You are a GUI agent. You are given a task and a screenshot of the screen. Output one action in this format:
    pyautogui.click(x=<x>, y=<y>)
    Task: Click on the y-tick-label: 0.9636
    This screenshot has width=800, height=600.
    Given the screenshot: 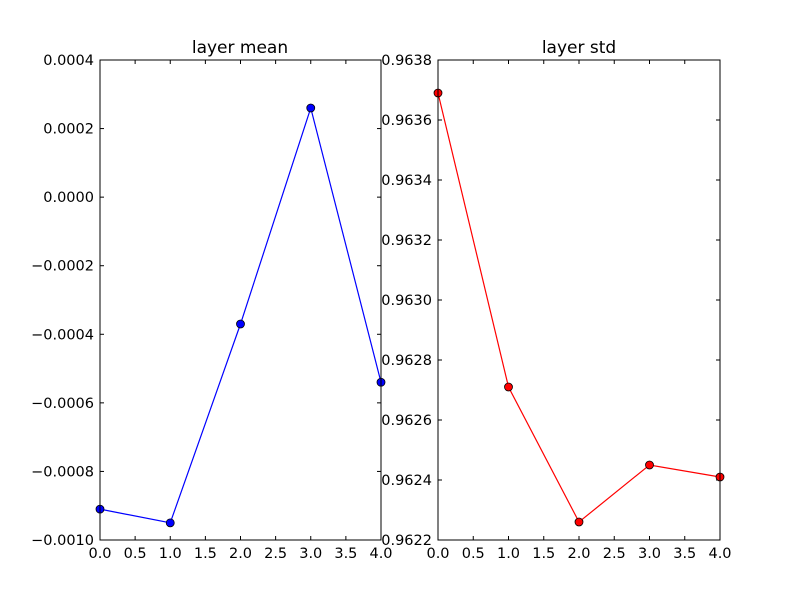 What is the action you would take?
    pyautogui.click(x=406, y=121)
    